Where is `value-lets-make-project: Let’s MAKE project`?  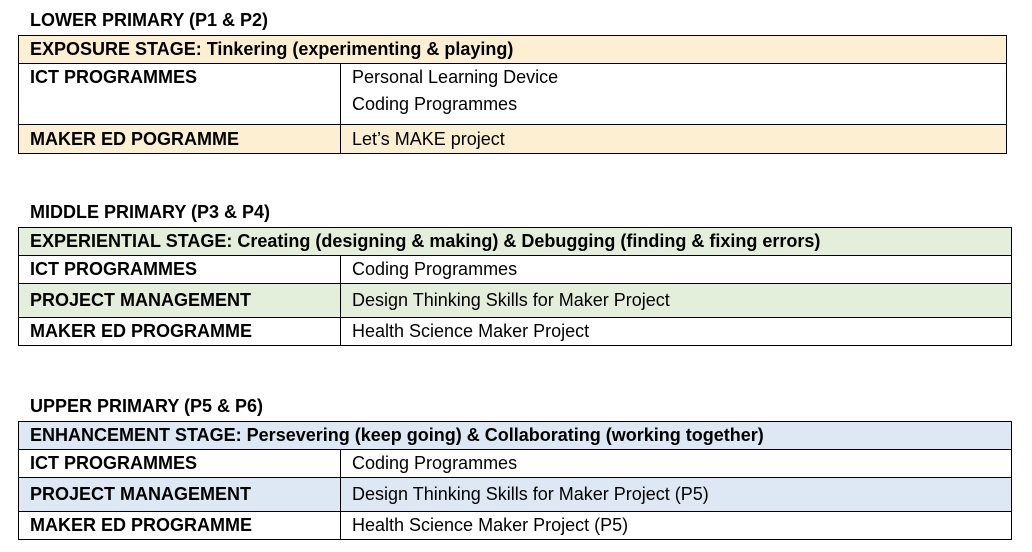
value-lets-make-project: Let’s MAKE project is located at coordinates (673, 139).